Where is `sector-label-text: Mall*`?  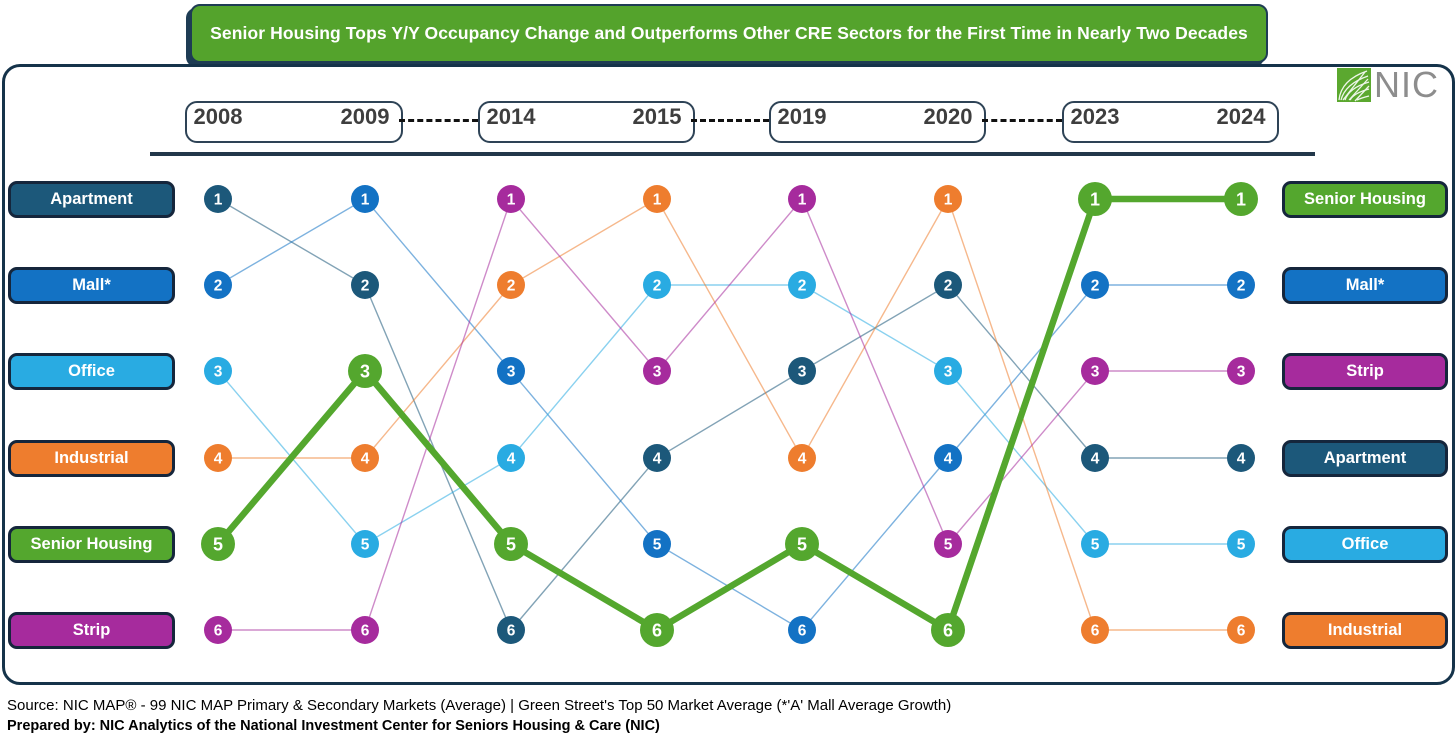
sector-label-text: Mall* is located at coordinates (1365, 285).